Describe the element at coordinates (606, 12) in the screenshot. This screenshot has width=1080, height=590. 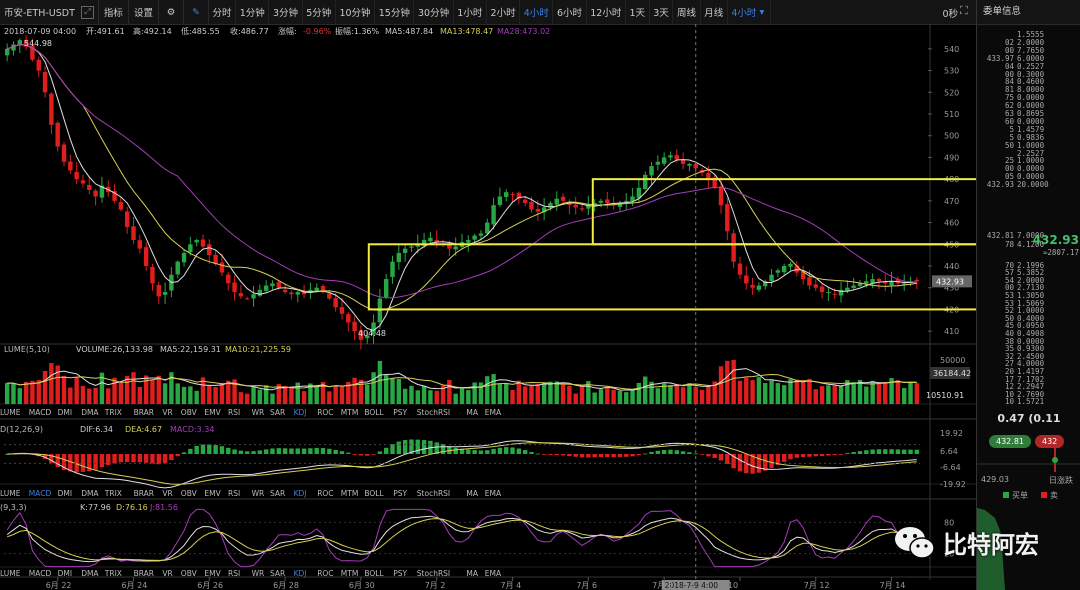
I see `timeframe-11: 12小时` at that location.